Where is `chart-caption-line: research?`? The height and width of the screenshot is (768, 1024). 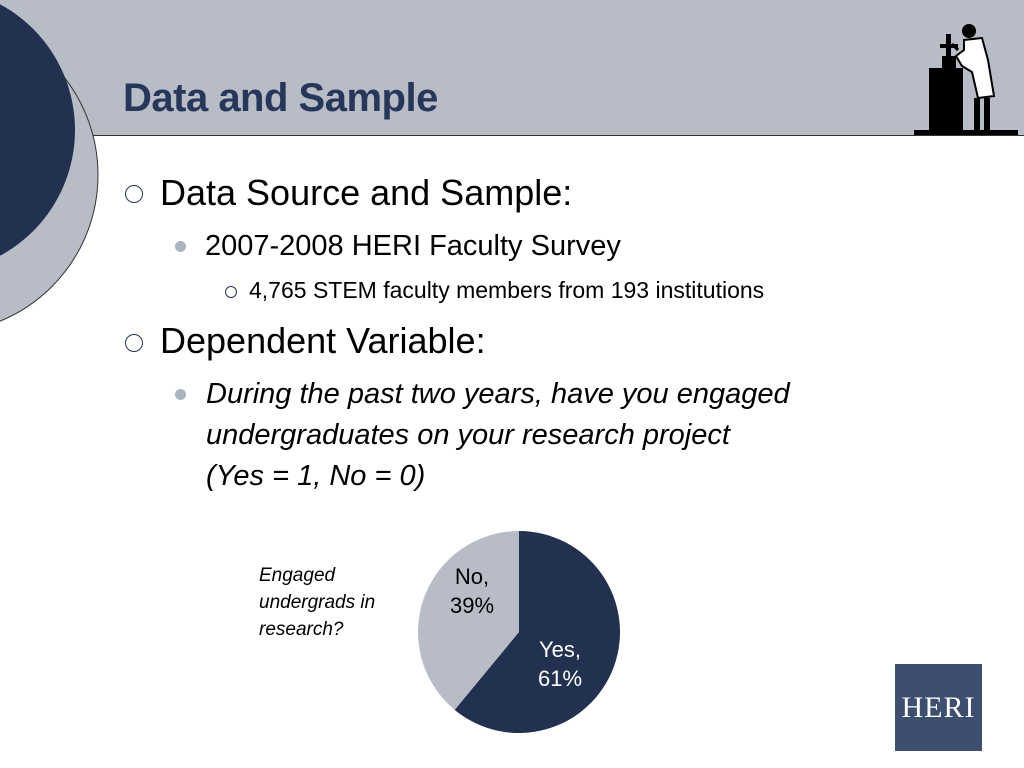
chart-caption-line: research? is located at coordinates (301, 629).